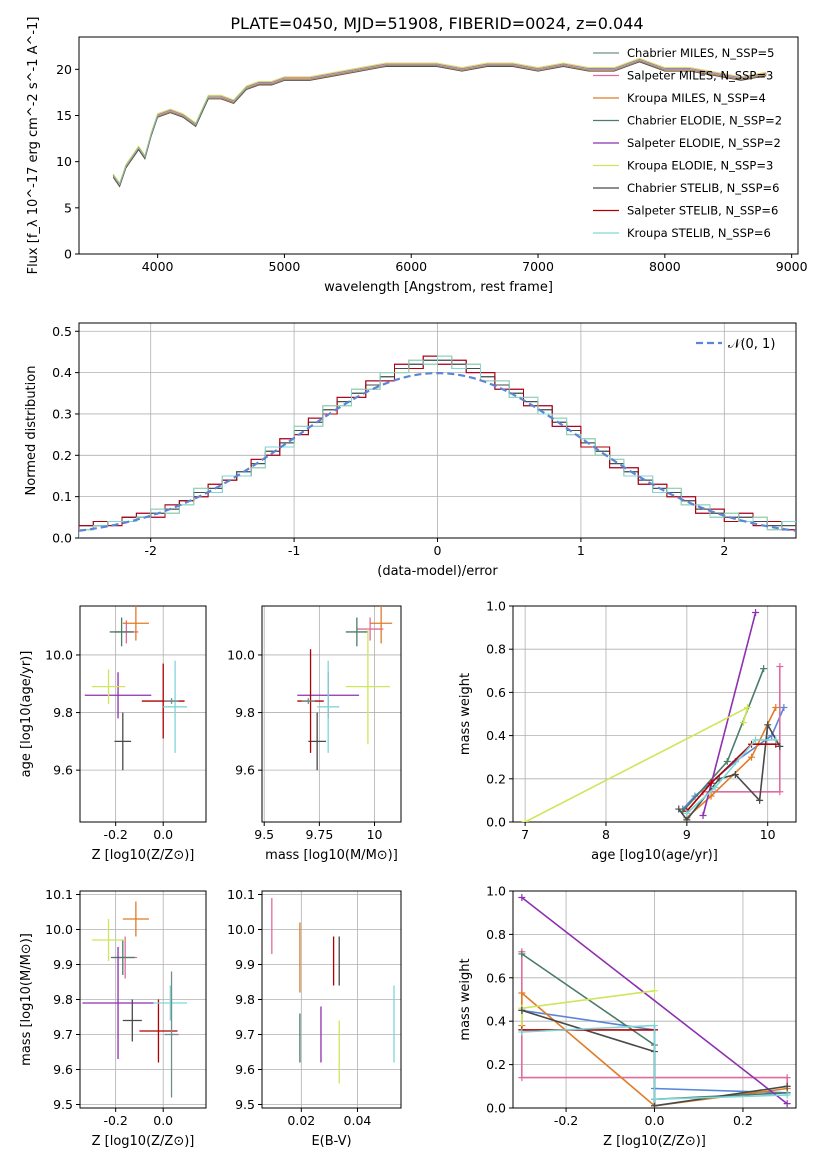 The image size is (819, 1170). I want to click on normal-curve, so click(437, 452).